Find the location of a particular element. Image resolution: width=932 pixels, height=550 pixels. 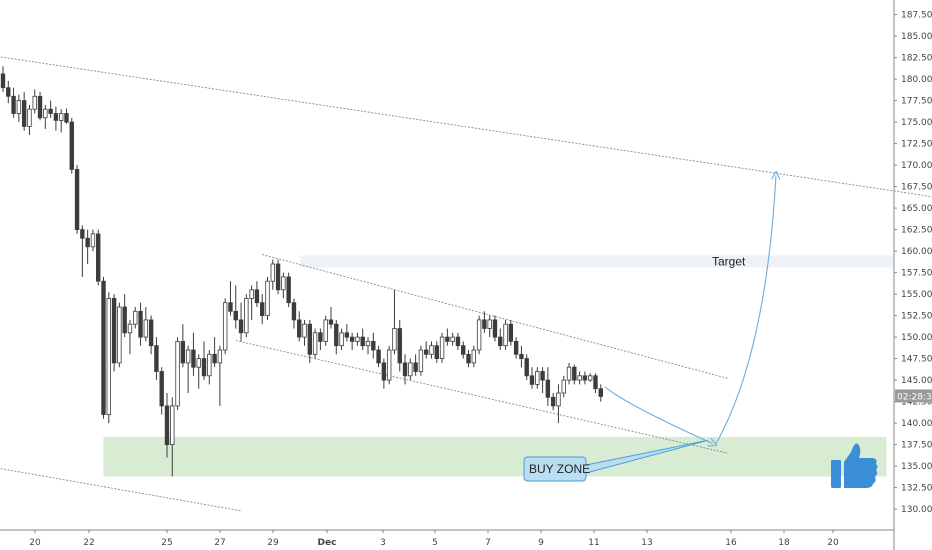

y-tick-label: 155.00 is located at coordinates (916, 295).